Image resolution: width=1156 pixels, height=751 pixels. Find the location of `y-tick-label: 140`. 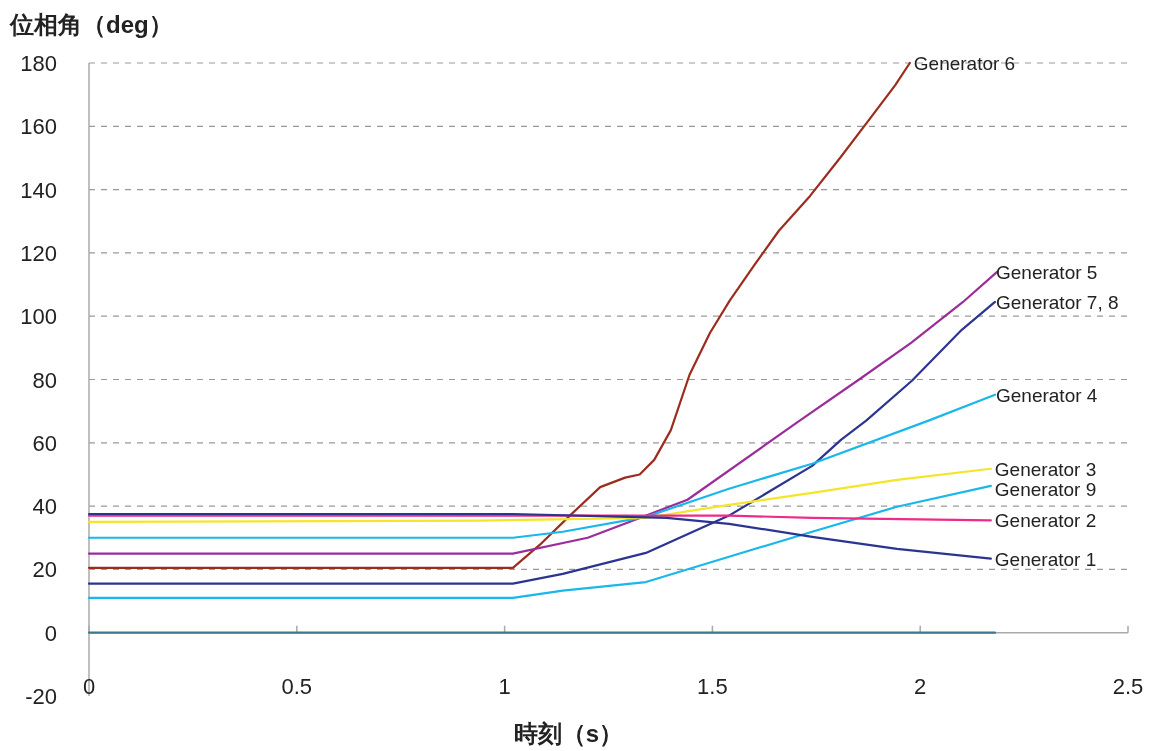

y-tick-label: 140 is located at coordinates (38, 190).